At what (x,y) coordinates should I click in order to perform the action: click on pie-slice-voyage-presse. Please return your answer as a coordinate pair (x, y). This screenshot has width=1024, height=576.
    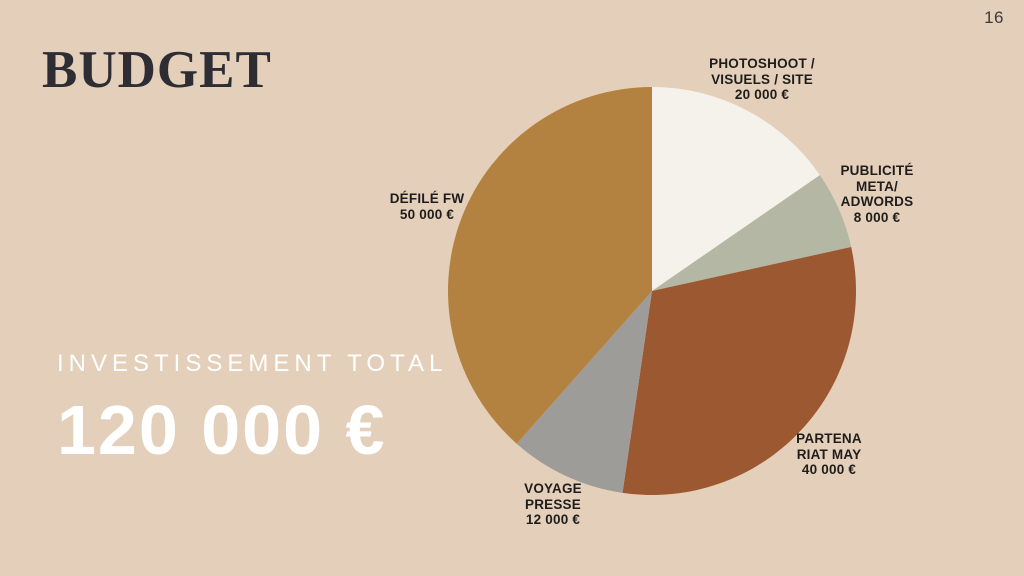
    Looking at the image, I should click on (584, 392).